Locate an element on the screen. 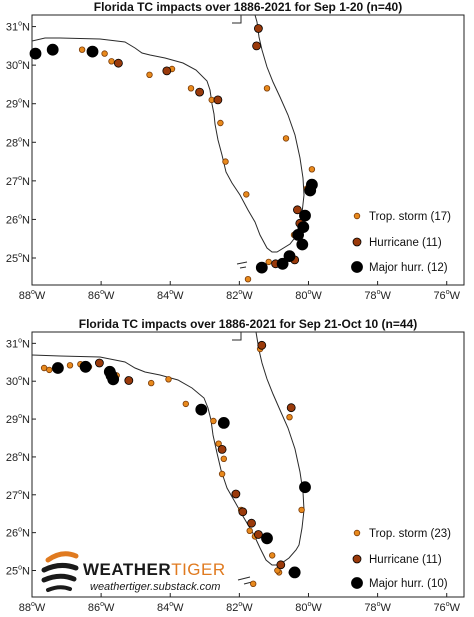 Image resolution: width=474 pixels, height=617 pixels. brand-name-part1: WEATHER is located at coordinates (127, 569).